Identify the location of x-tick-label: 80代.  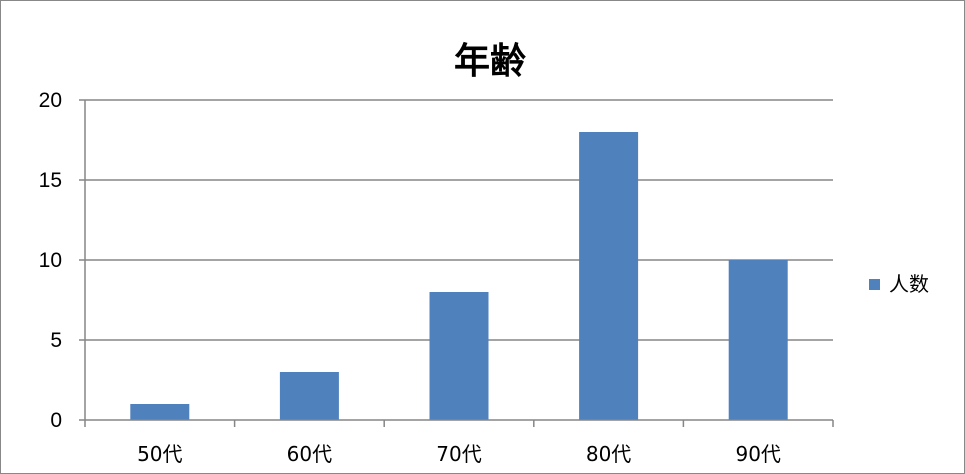
(608, 454).